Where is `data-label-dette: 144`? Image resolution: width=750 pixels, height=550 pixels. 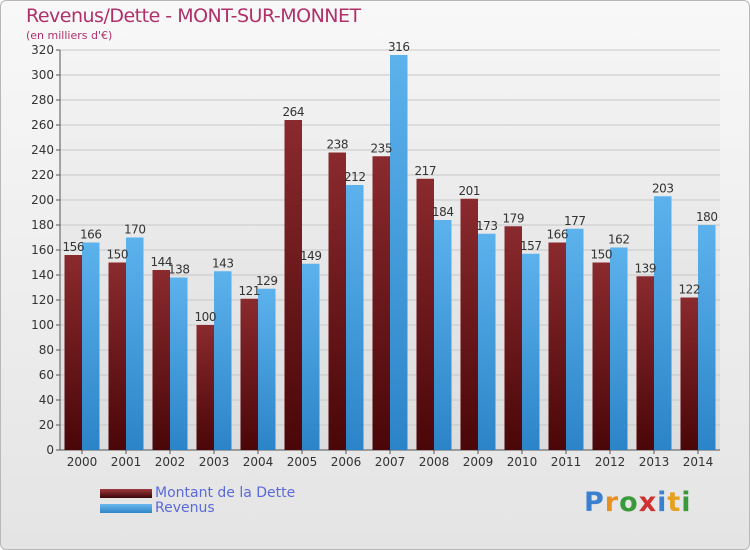
data-label-dette: 144 is located at coordinates (161, 262).